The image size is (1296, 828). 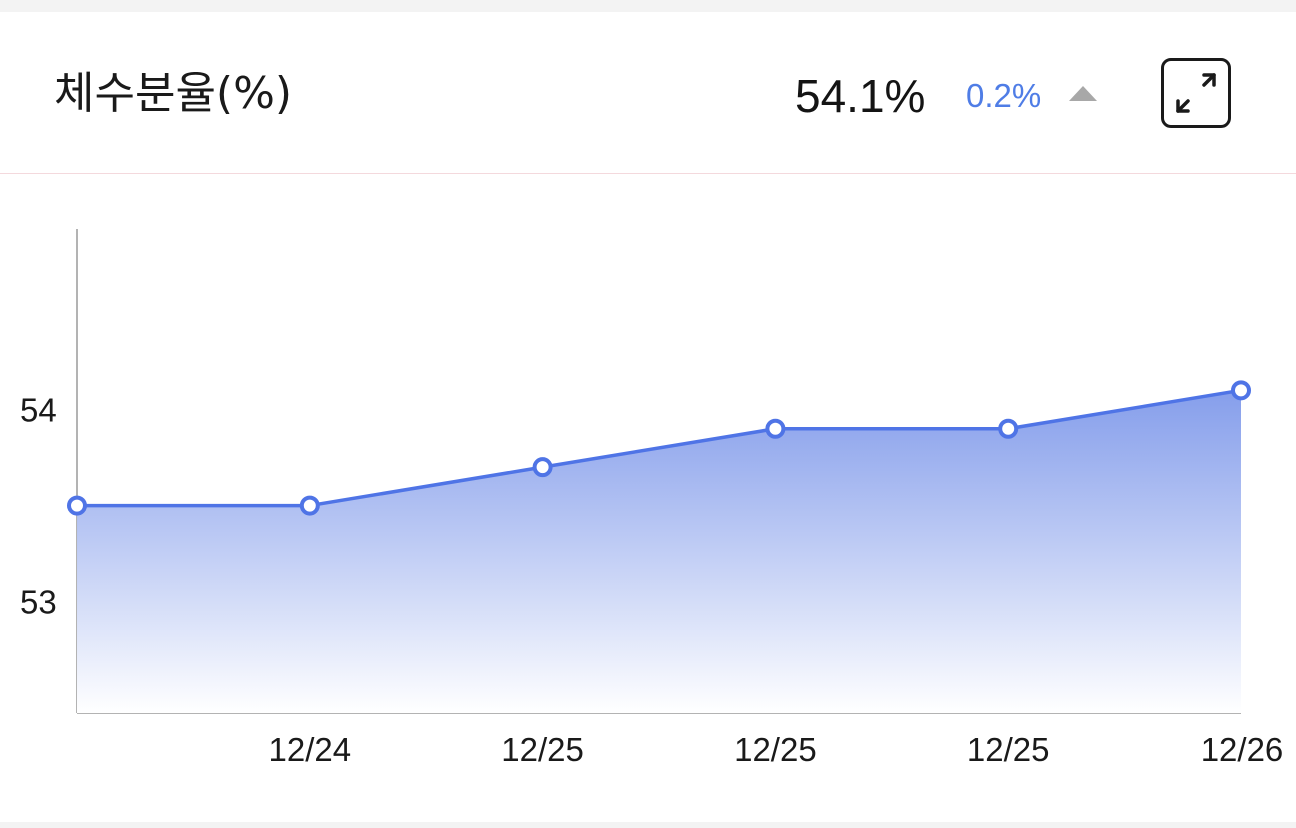 What do you see at coordinates (310, 749) in the screenshot?
I see `x-tick-label: 12/24` at bounding box center [310, 749].